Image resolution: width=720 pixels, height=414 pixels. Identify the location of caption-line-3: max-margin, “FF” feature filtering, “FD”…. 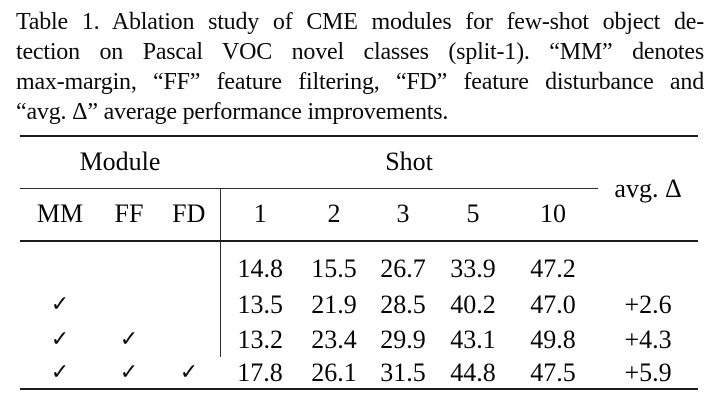
(360, 82).